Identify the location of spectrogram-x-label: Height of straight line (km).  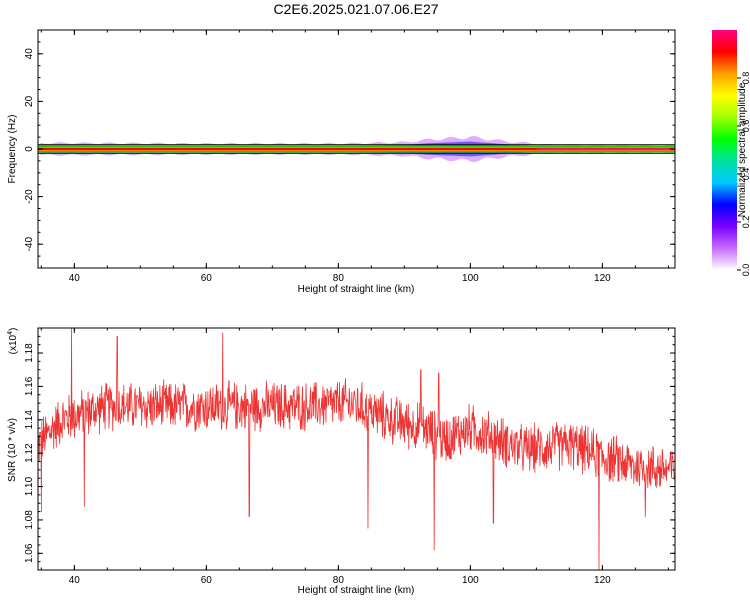
(356, 289).